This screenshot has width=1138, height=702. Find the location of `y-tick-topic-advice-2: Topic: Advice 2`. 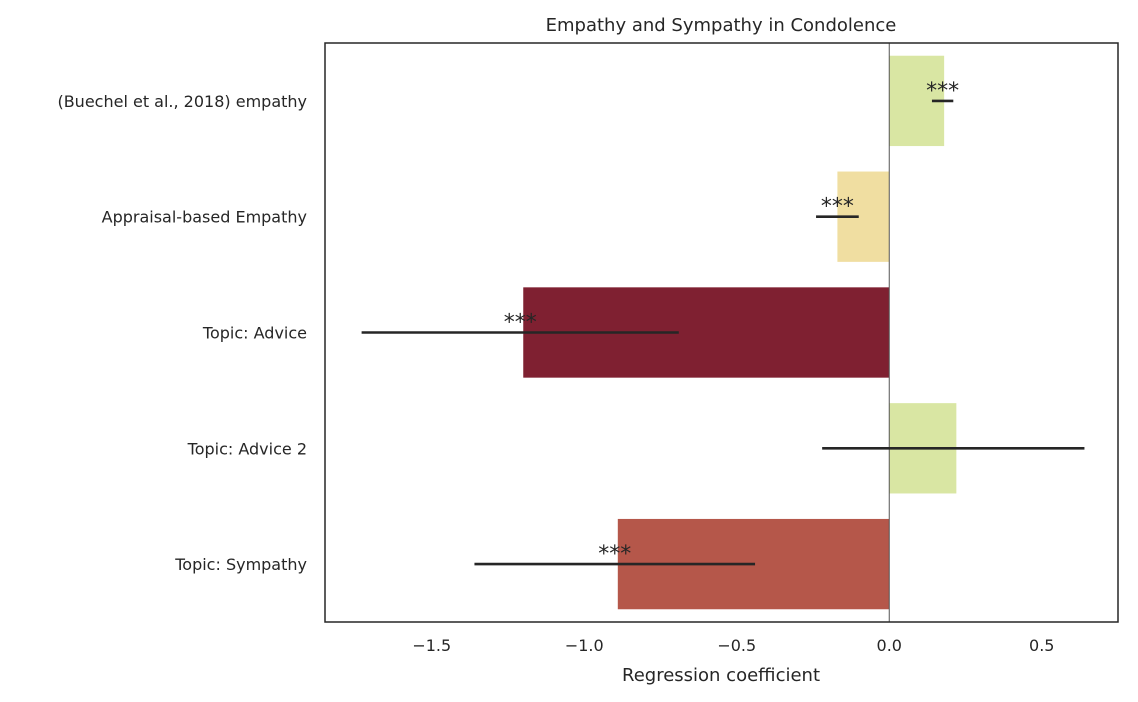

y-tick-topic-advice-2: Topic: Advice 2 is located at coordinates (247, 448).